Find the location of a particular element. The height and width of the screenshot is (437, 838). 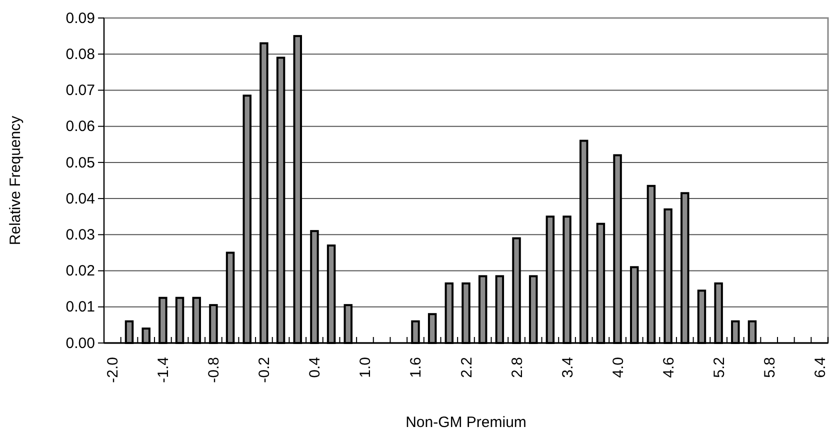

x-tick-label: -0.8 is located at coordinates (214, 370).